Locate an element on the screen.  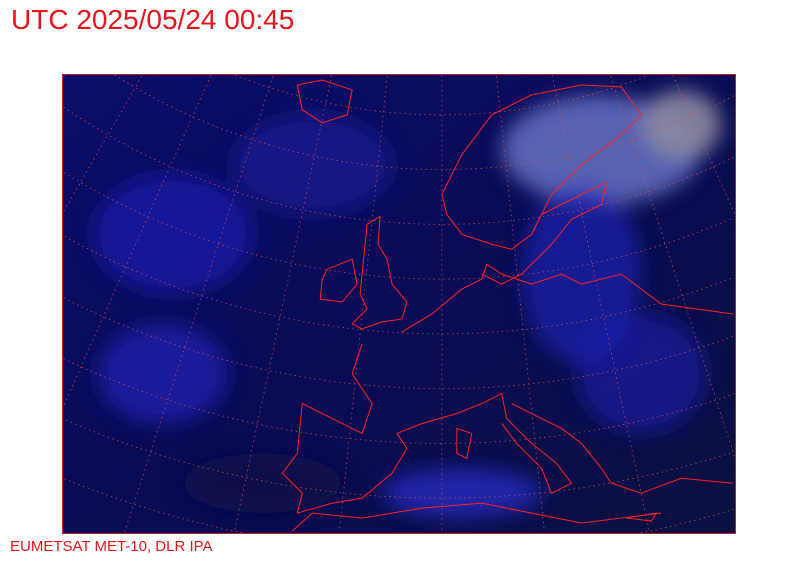
coast-scandinavia is located at coordinates (541, 167).